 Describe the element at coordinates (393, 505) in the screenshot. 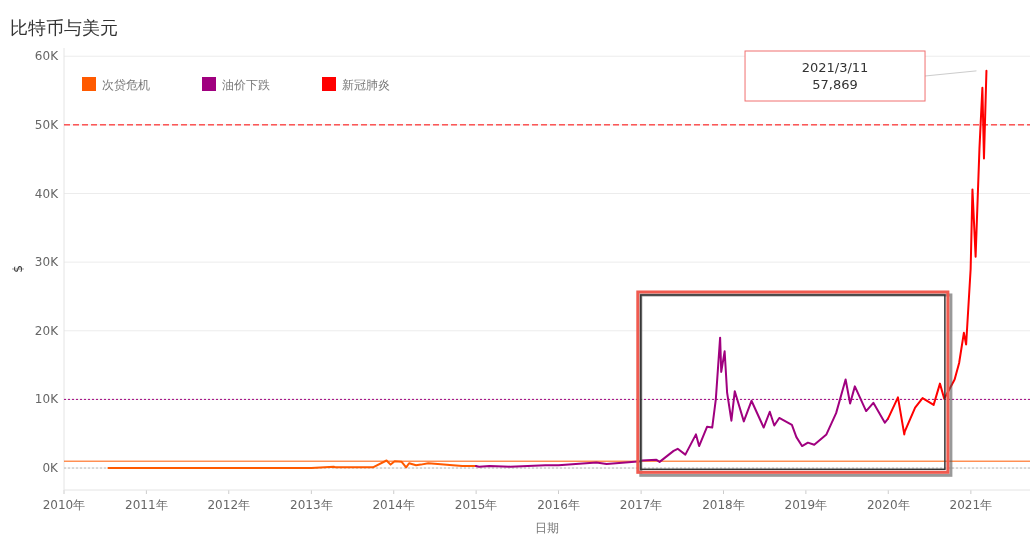

I see `xtick: 2014年` at that location.